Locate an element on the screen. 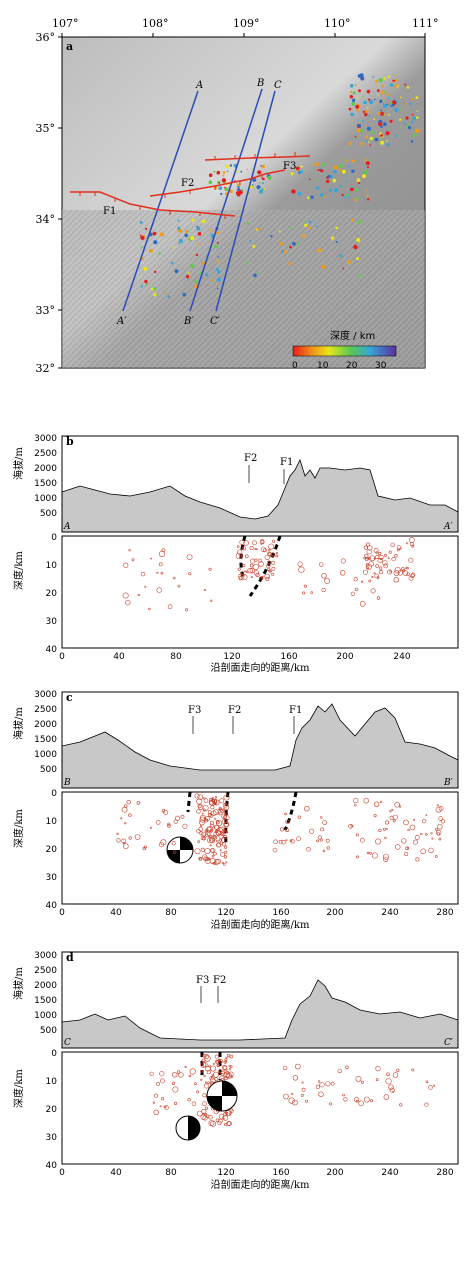 The height and width of the screenshot is (1269, 475). lon-labels: 107° 108° 109° 110° 111° is located at coordinates (245, 23).